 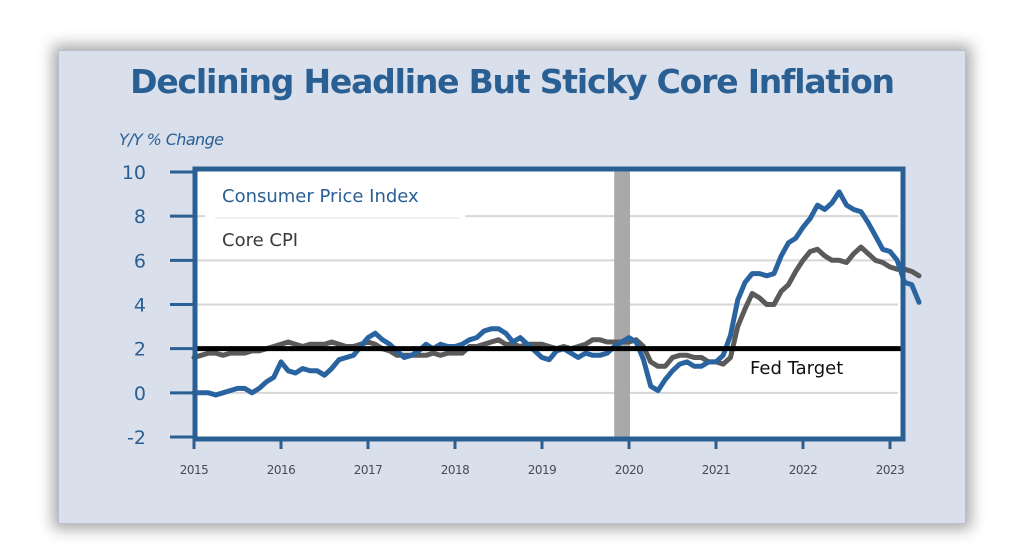 What do you see at coordinates (335, 217) in the screenshot?
I see `legend-background` at bounding box center [335, 217].